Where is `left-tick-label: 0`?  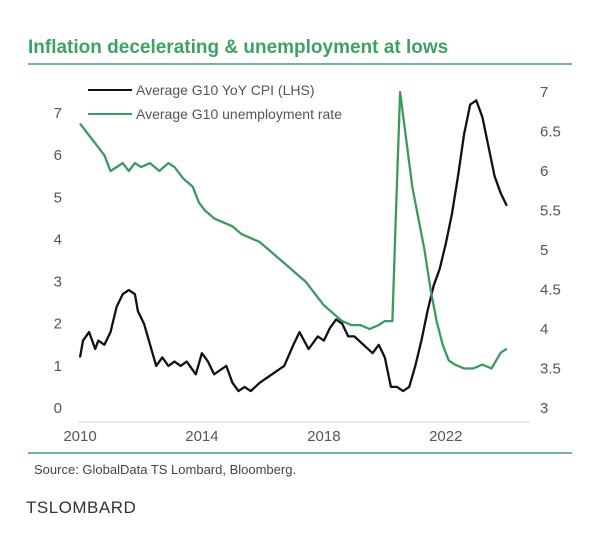
left-tick-label: 0 is located at coordinates (58, 408).